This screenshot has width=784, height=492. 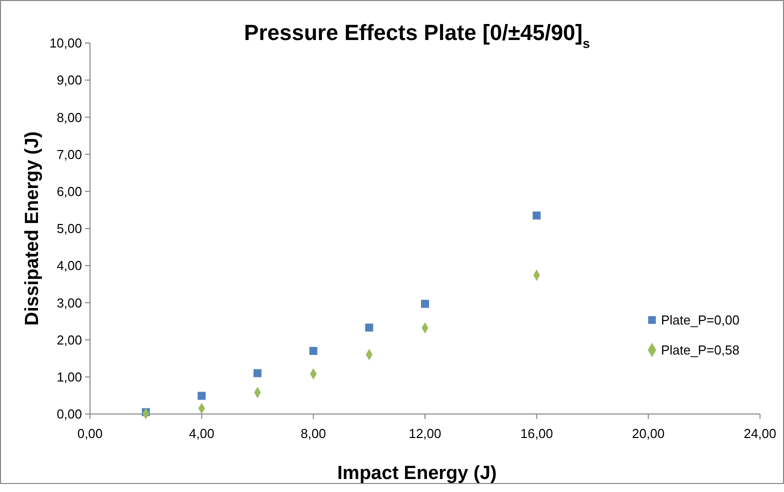 I want to click on y-axis-title: Dissipated Energy (J), so click(x=32, y=228).